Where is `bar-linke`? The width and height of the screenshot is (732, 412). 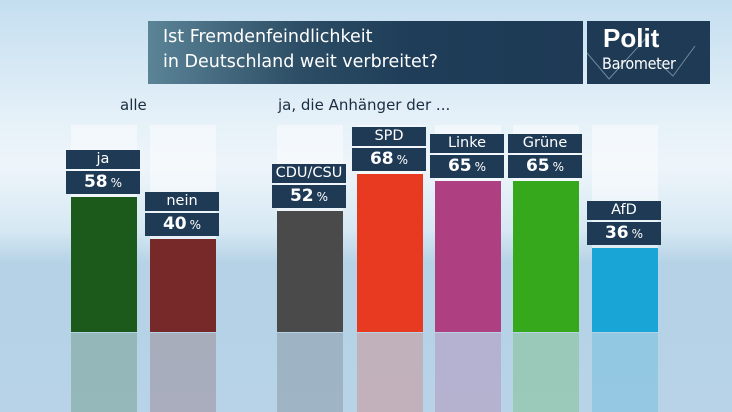
bar-linke is located at coordinates (468, 256).